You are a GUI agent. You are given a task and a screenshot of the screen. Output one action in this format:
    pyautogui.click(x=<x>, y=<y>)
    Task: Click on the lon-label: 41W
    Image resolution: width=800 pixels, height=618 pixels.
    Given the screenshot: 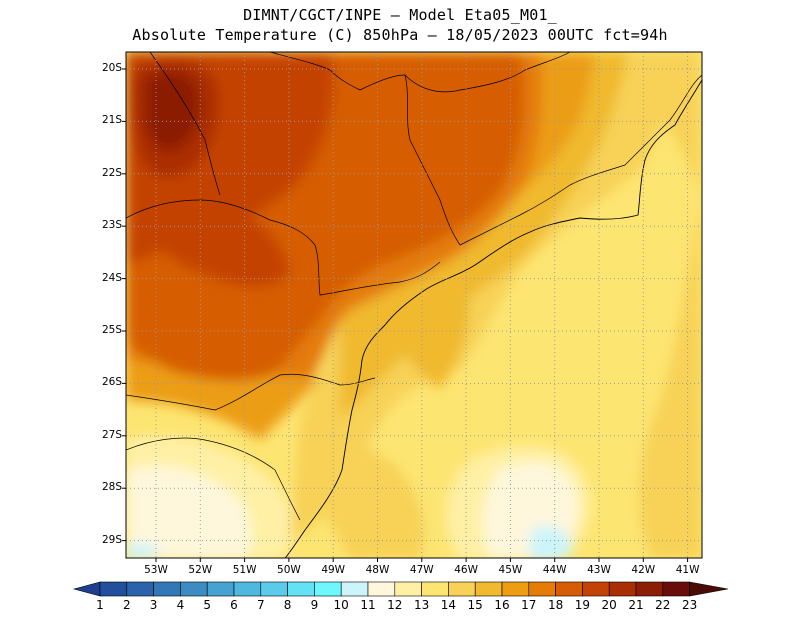 What is the action you would take?
    pyautogui.click(x=687, y=570)
    